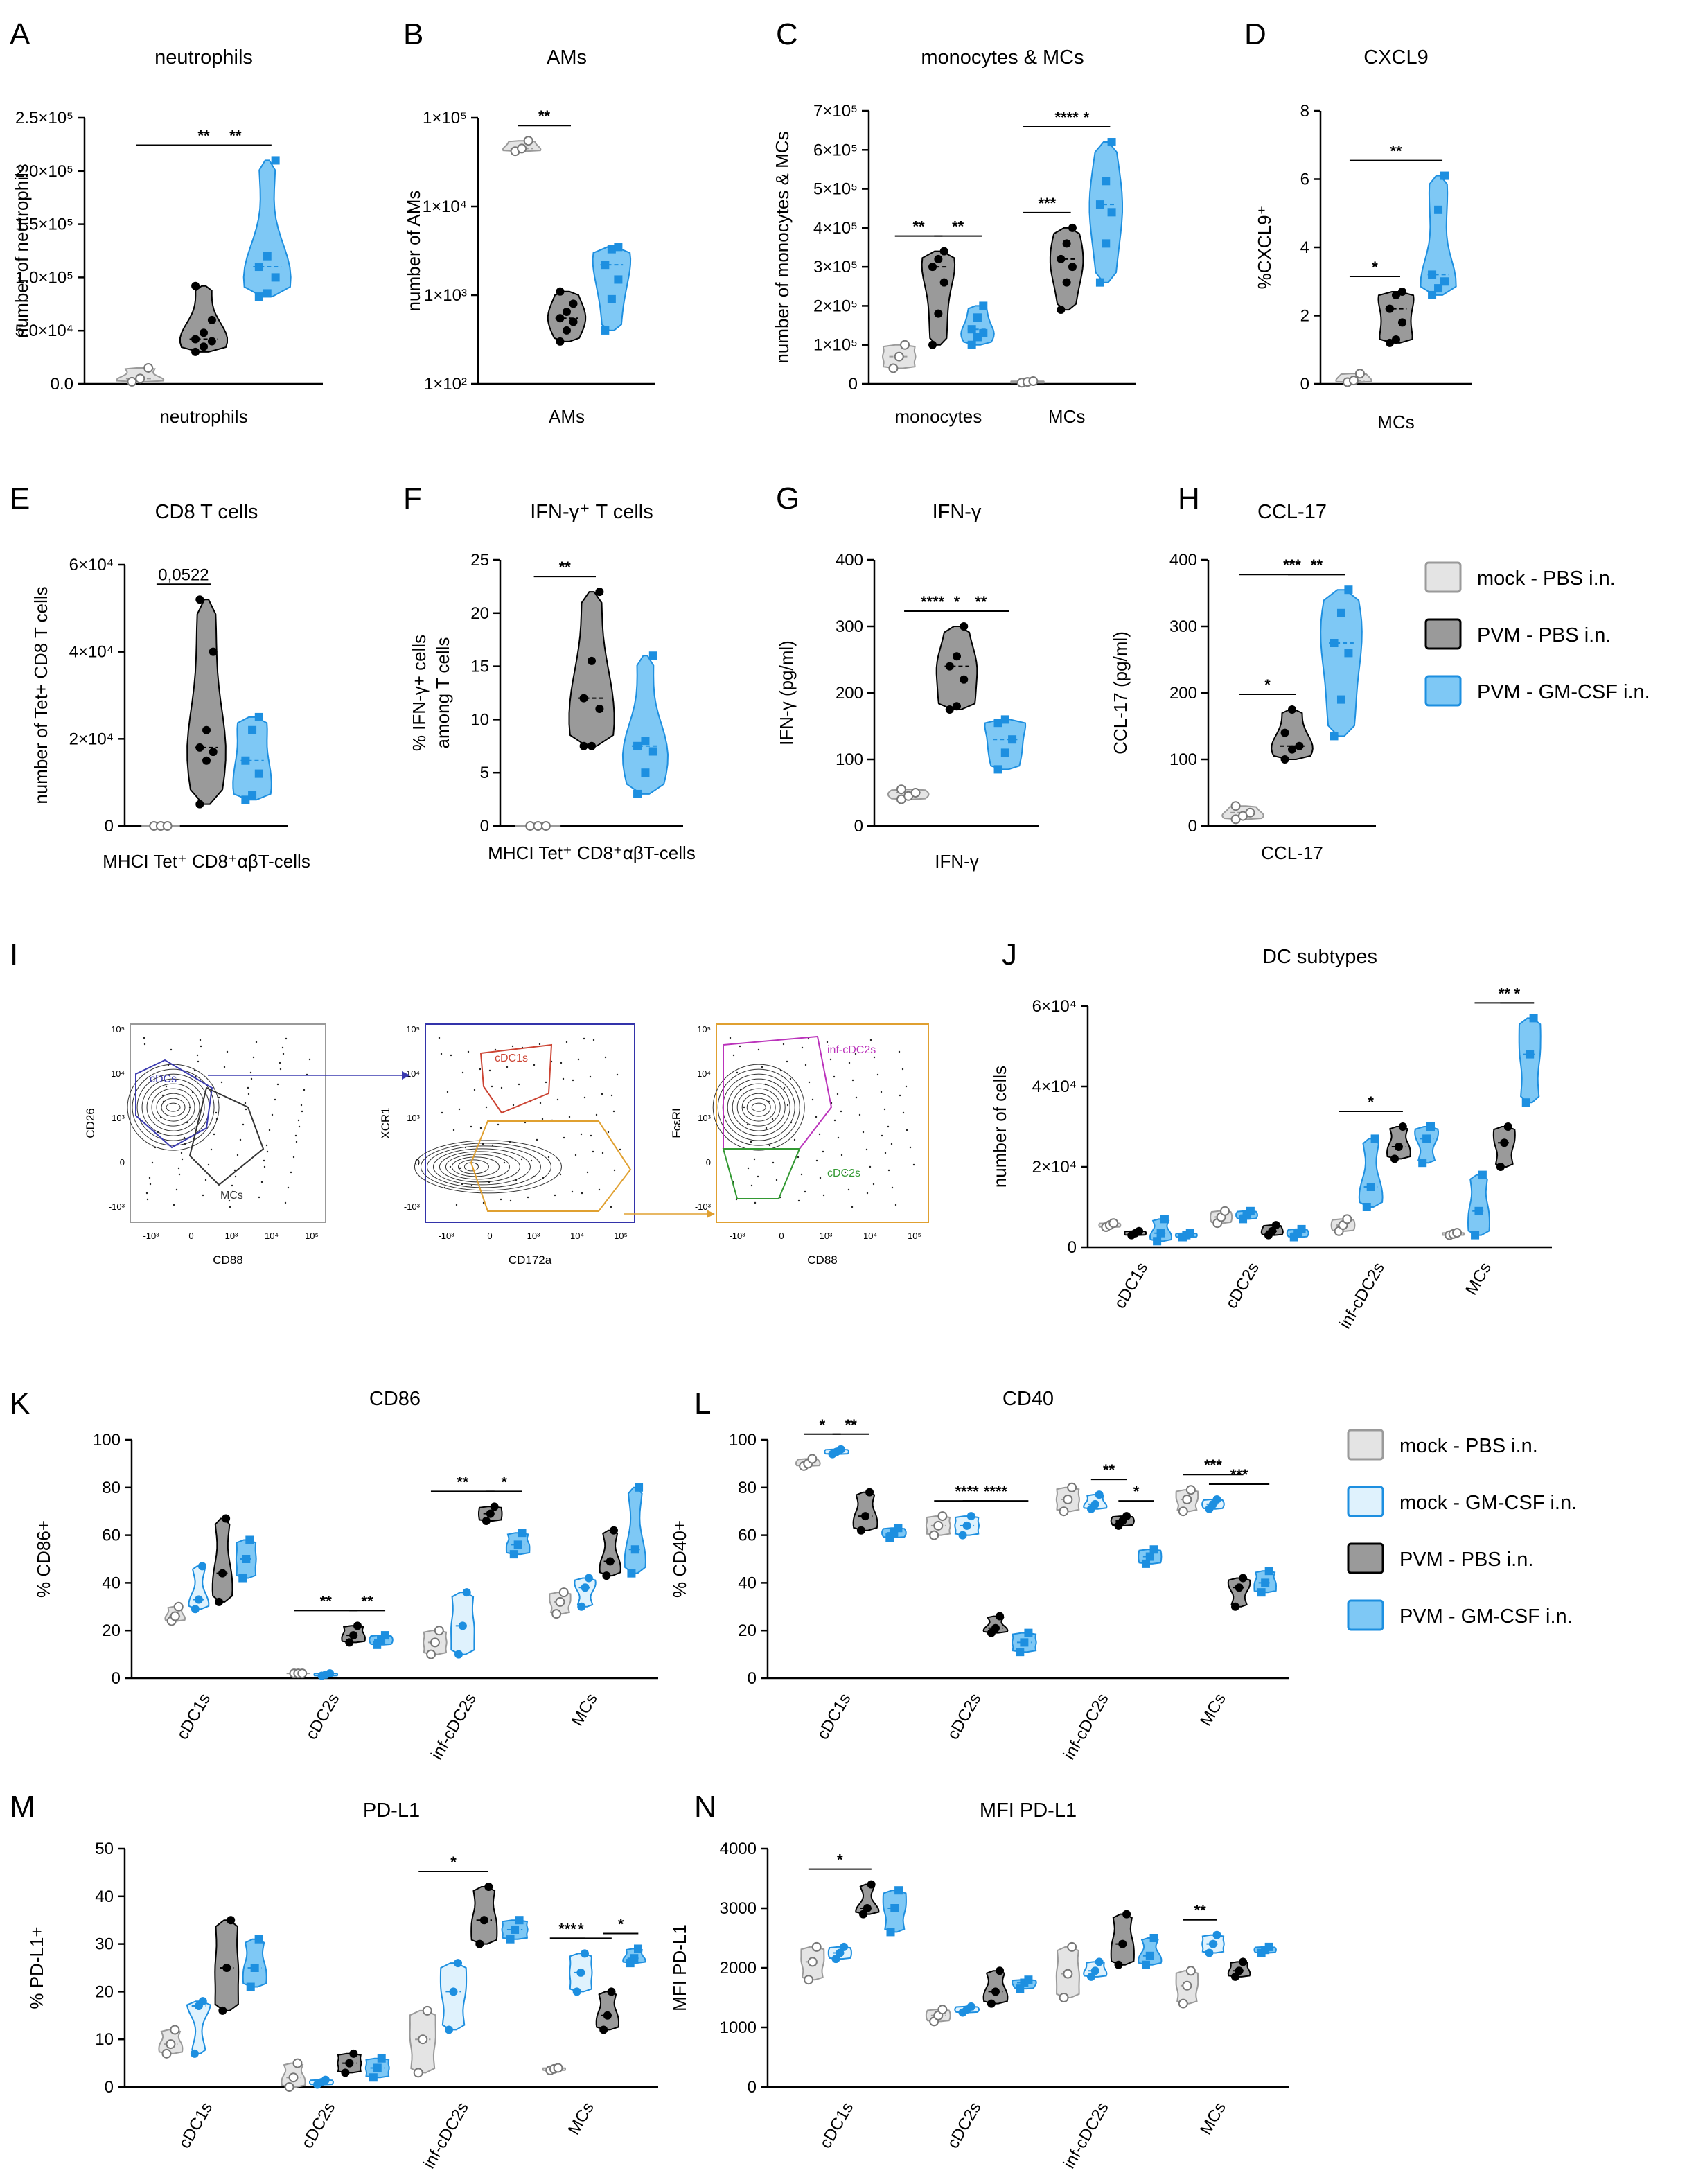  What do you see at coordinates (44, 118) in the screenshot?
I see `y-tick-label: 2.5×10⁵` at bounding box center [44, 118].